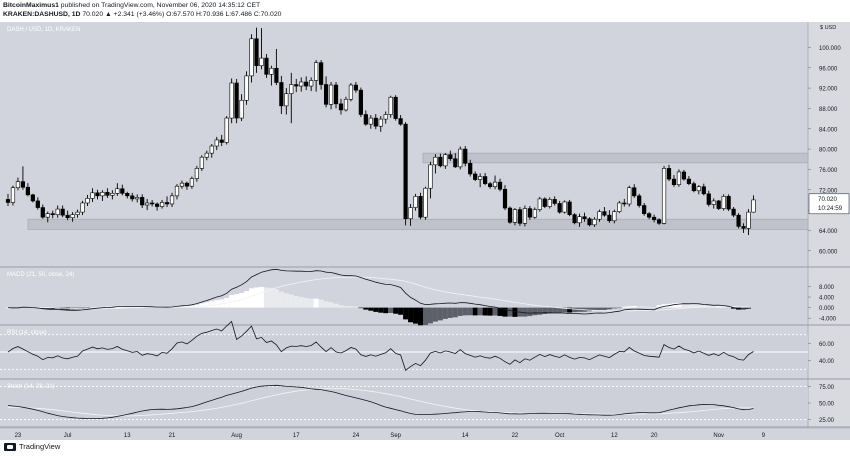 The width and height of the screenshot is (850, 456). I want to click on stoch-d-line, so click(380, 402).